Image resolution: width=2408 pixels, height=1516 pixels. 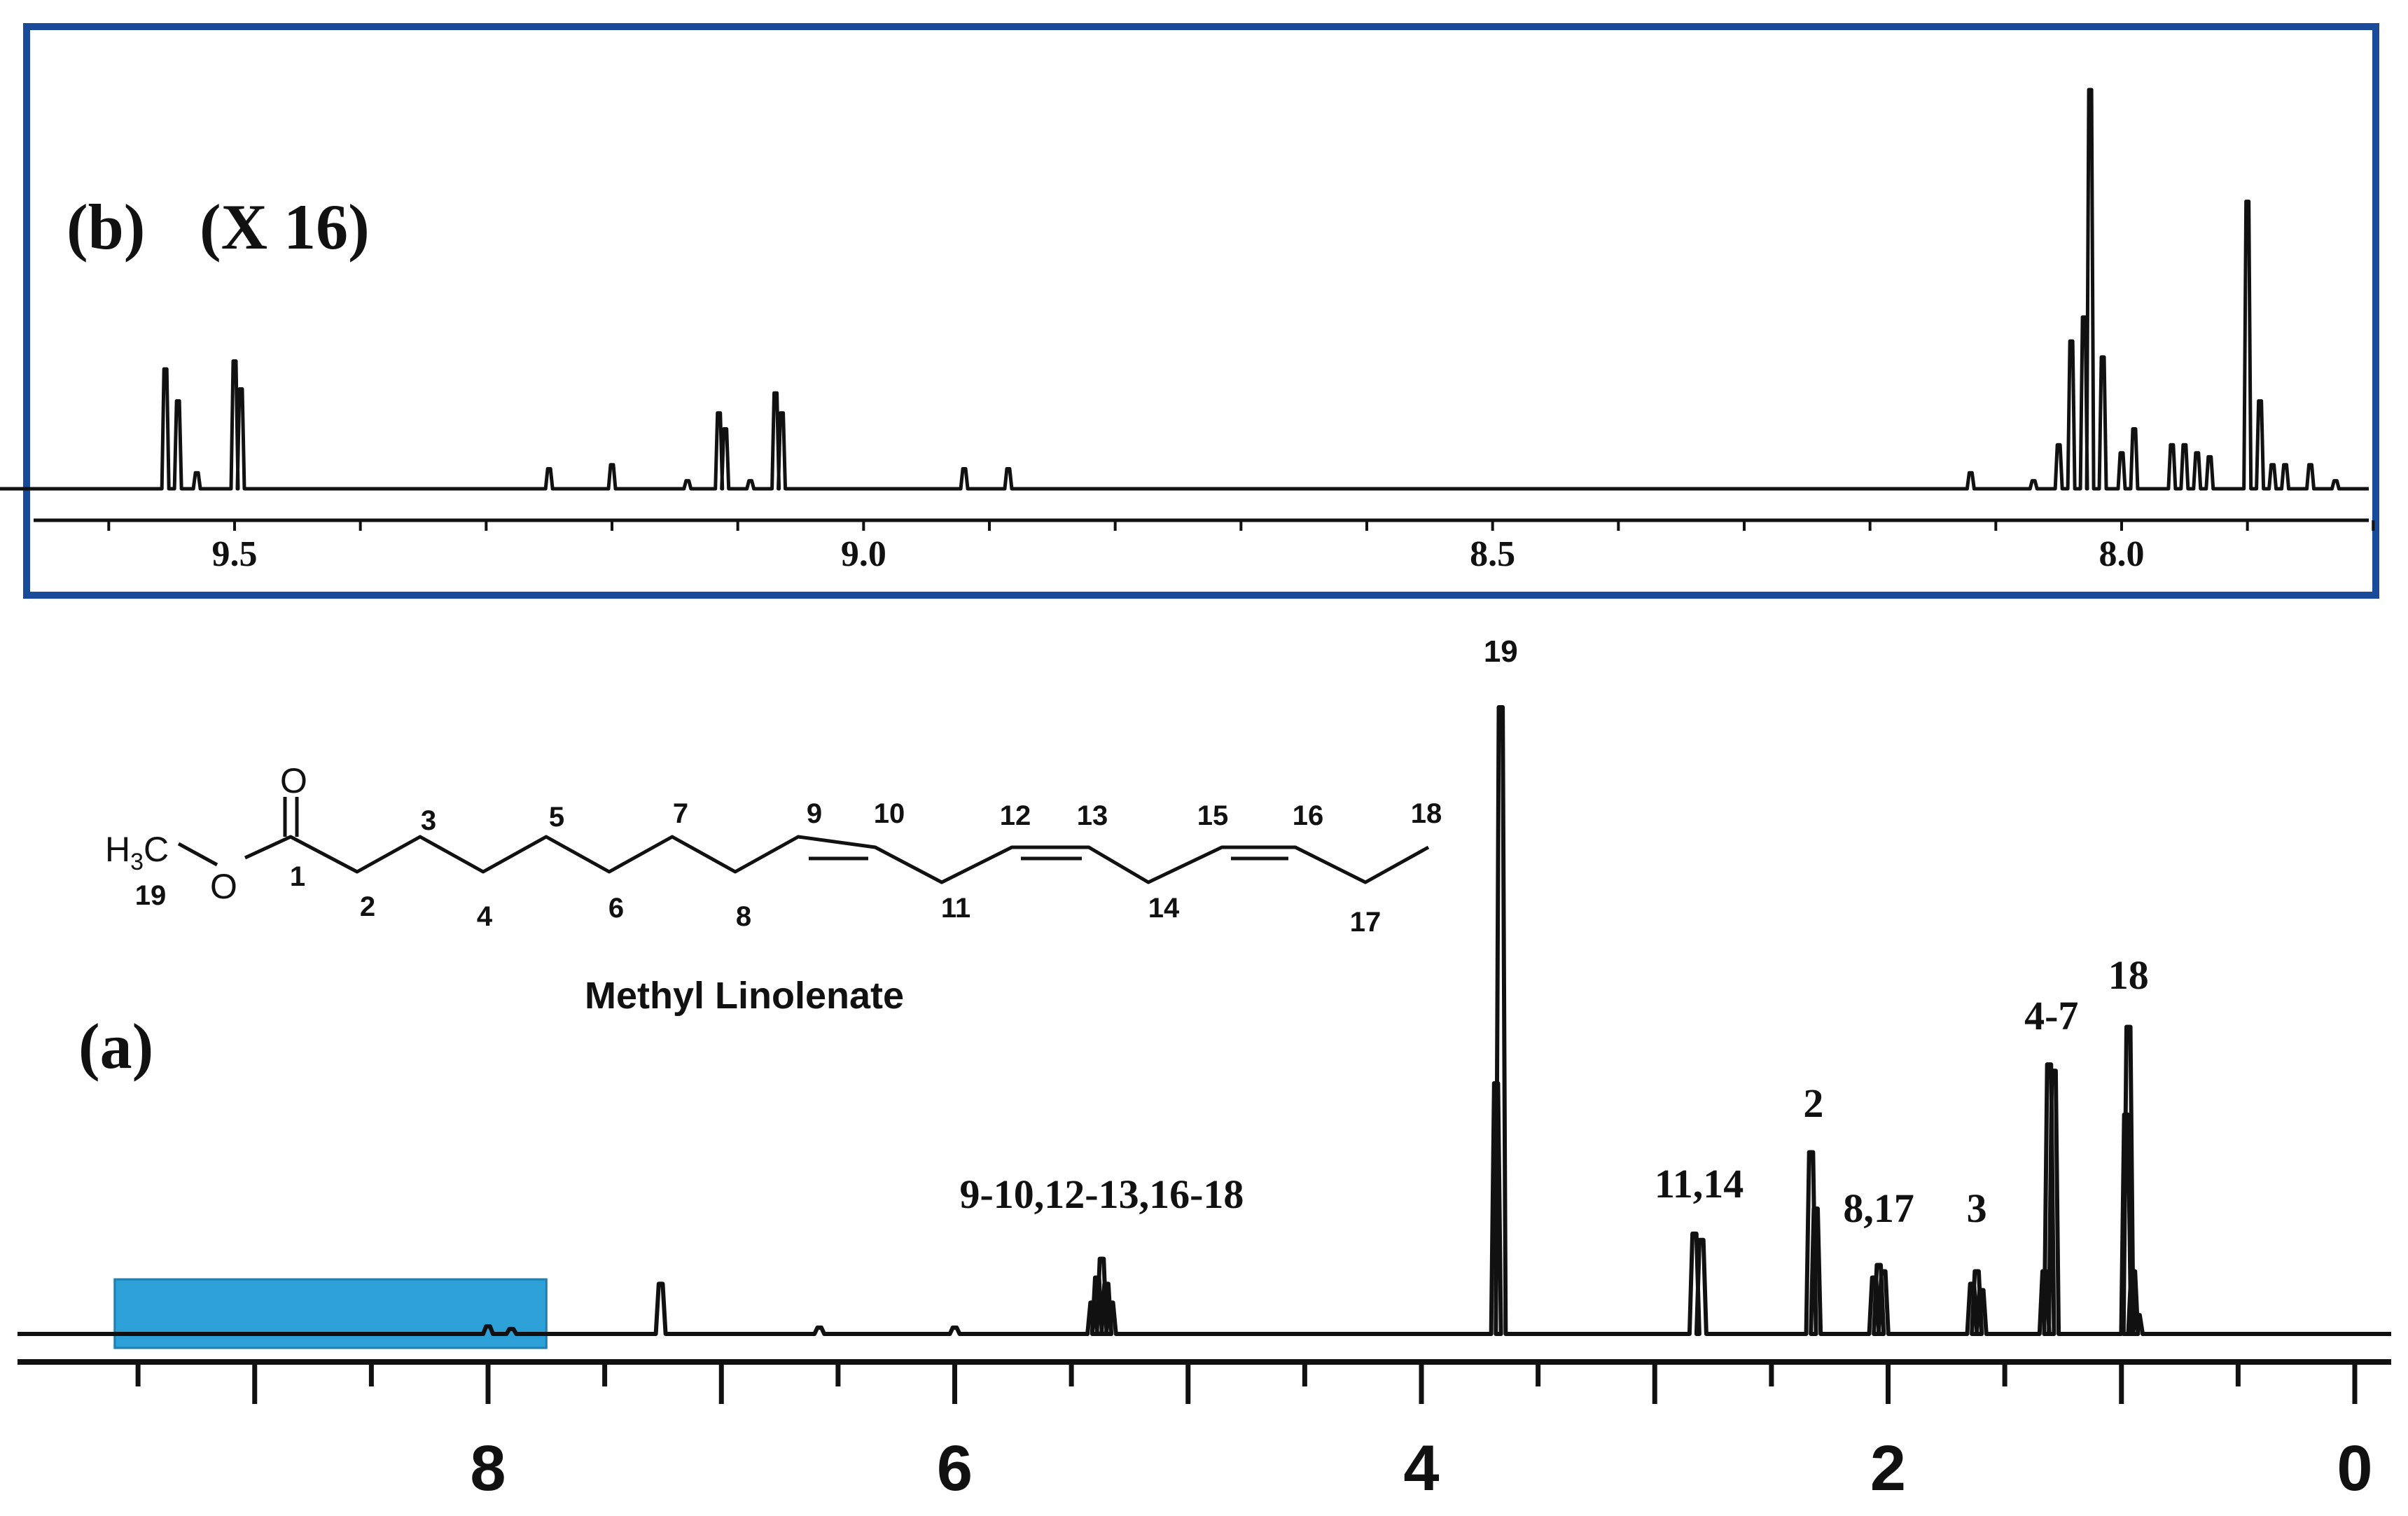 I want to click on peak-annotation: 2, so click(x=1813, y=1103).